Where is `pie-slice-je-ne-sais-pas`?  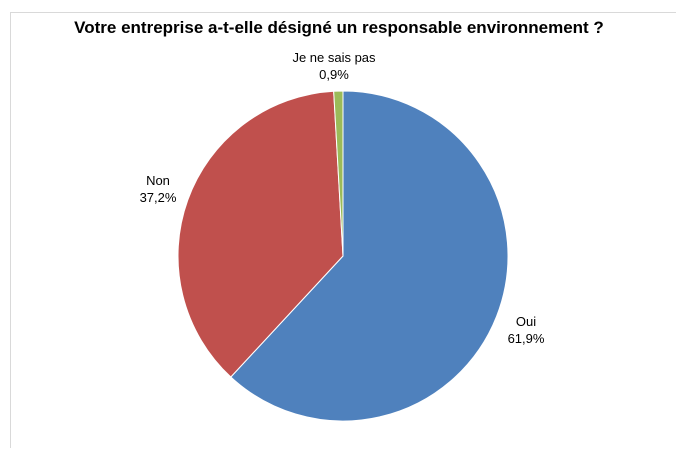
pie-slice-je-ne-sais-pas is located at coordinates (338, 173).